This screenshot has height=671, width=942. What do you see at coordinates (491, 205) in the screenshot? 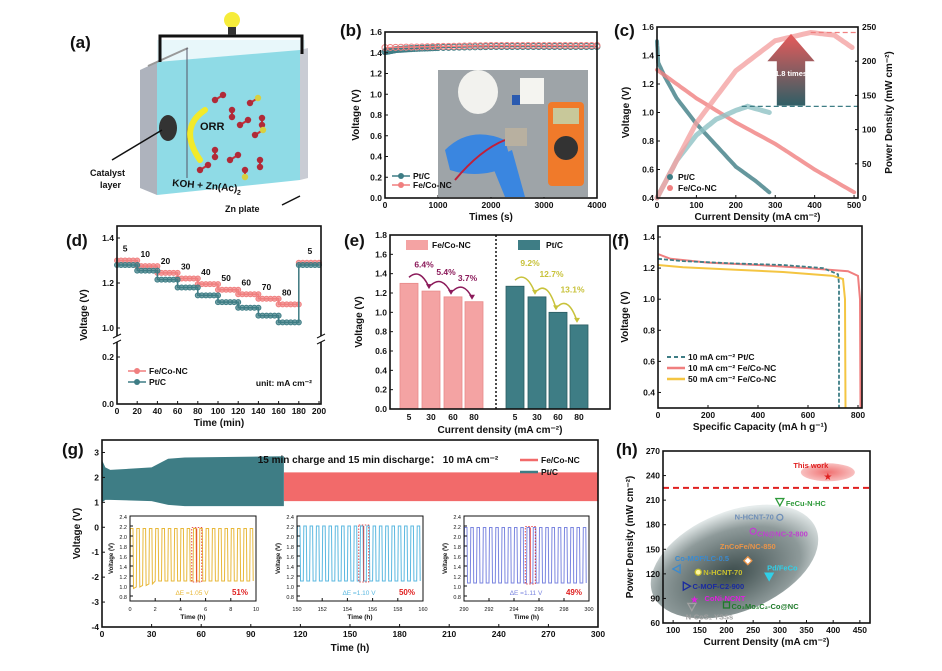
I see `chart-b-xtick-label: 2000` at bounding box center [491, 205].